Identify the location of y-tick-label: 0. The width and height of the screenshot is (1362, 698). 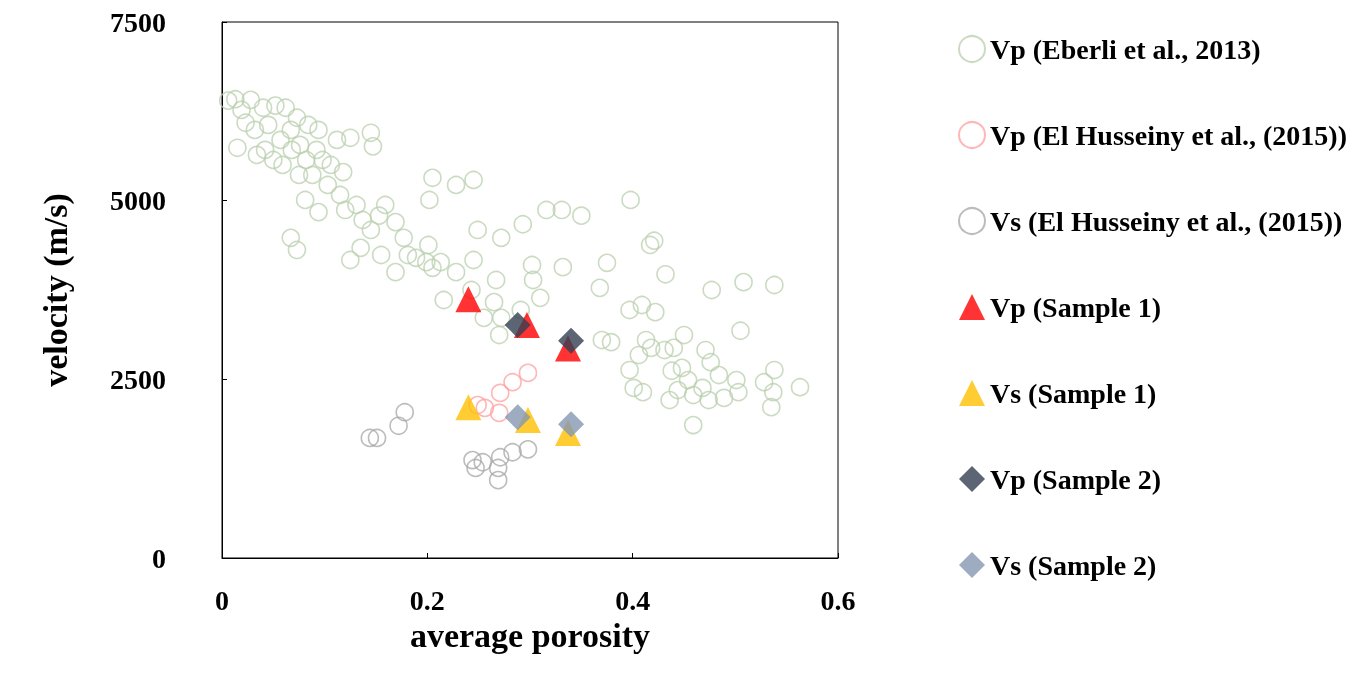
(159, 558).